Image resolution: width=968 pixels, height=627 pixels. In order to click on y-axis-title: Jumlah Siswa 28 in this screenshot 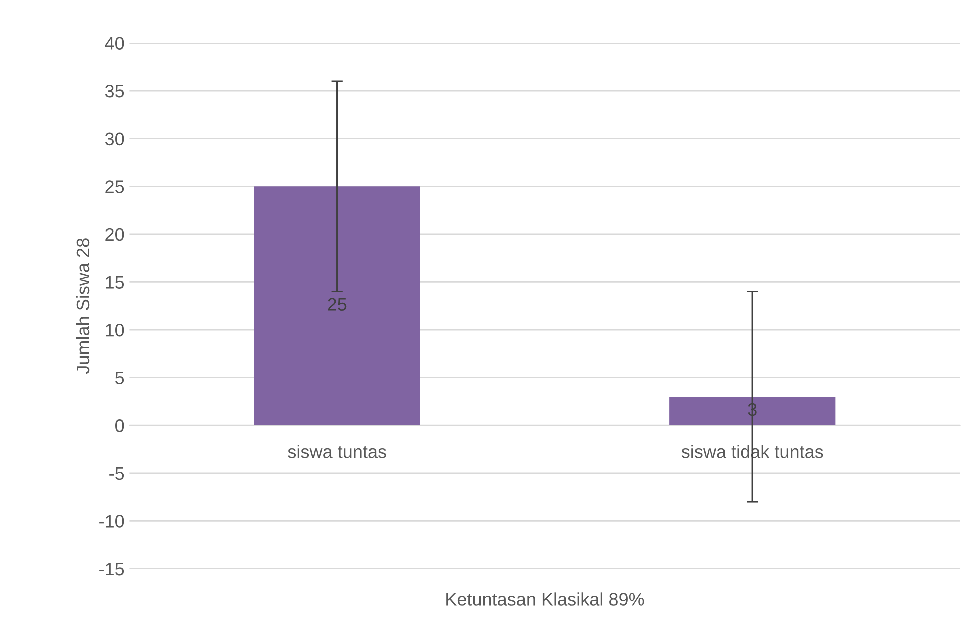, I will do `click(83, 306)`.